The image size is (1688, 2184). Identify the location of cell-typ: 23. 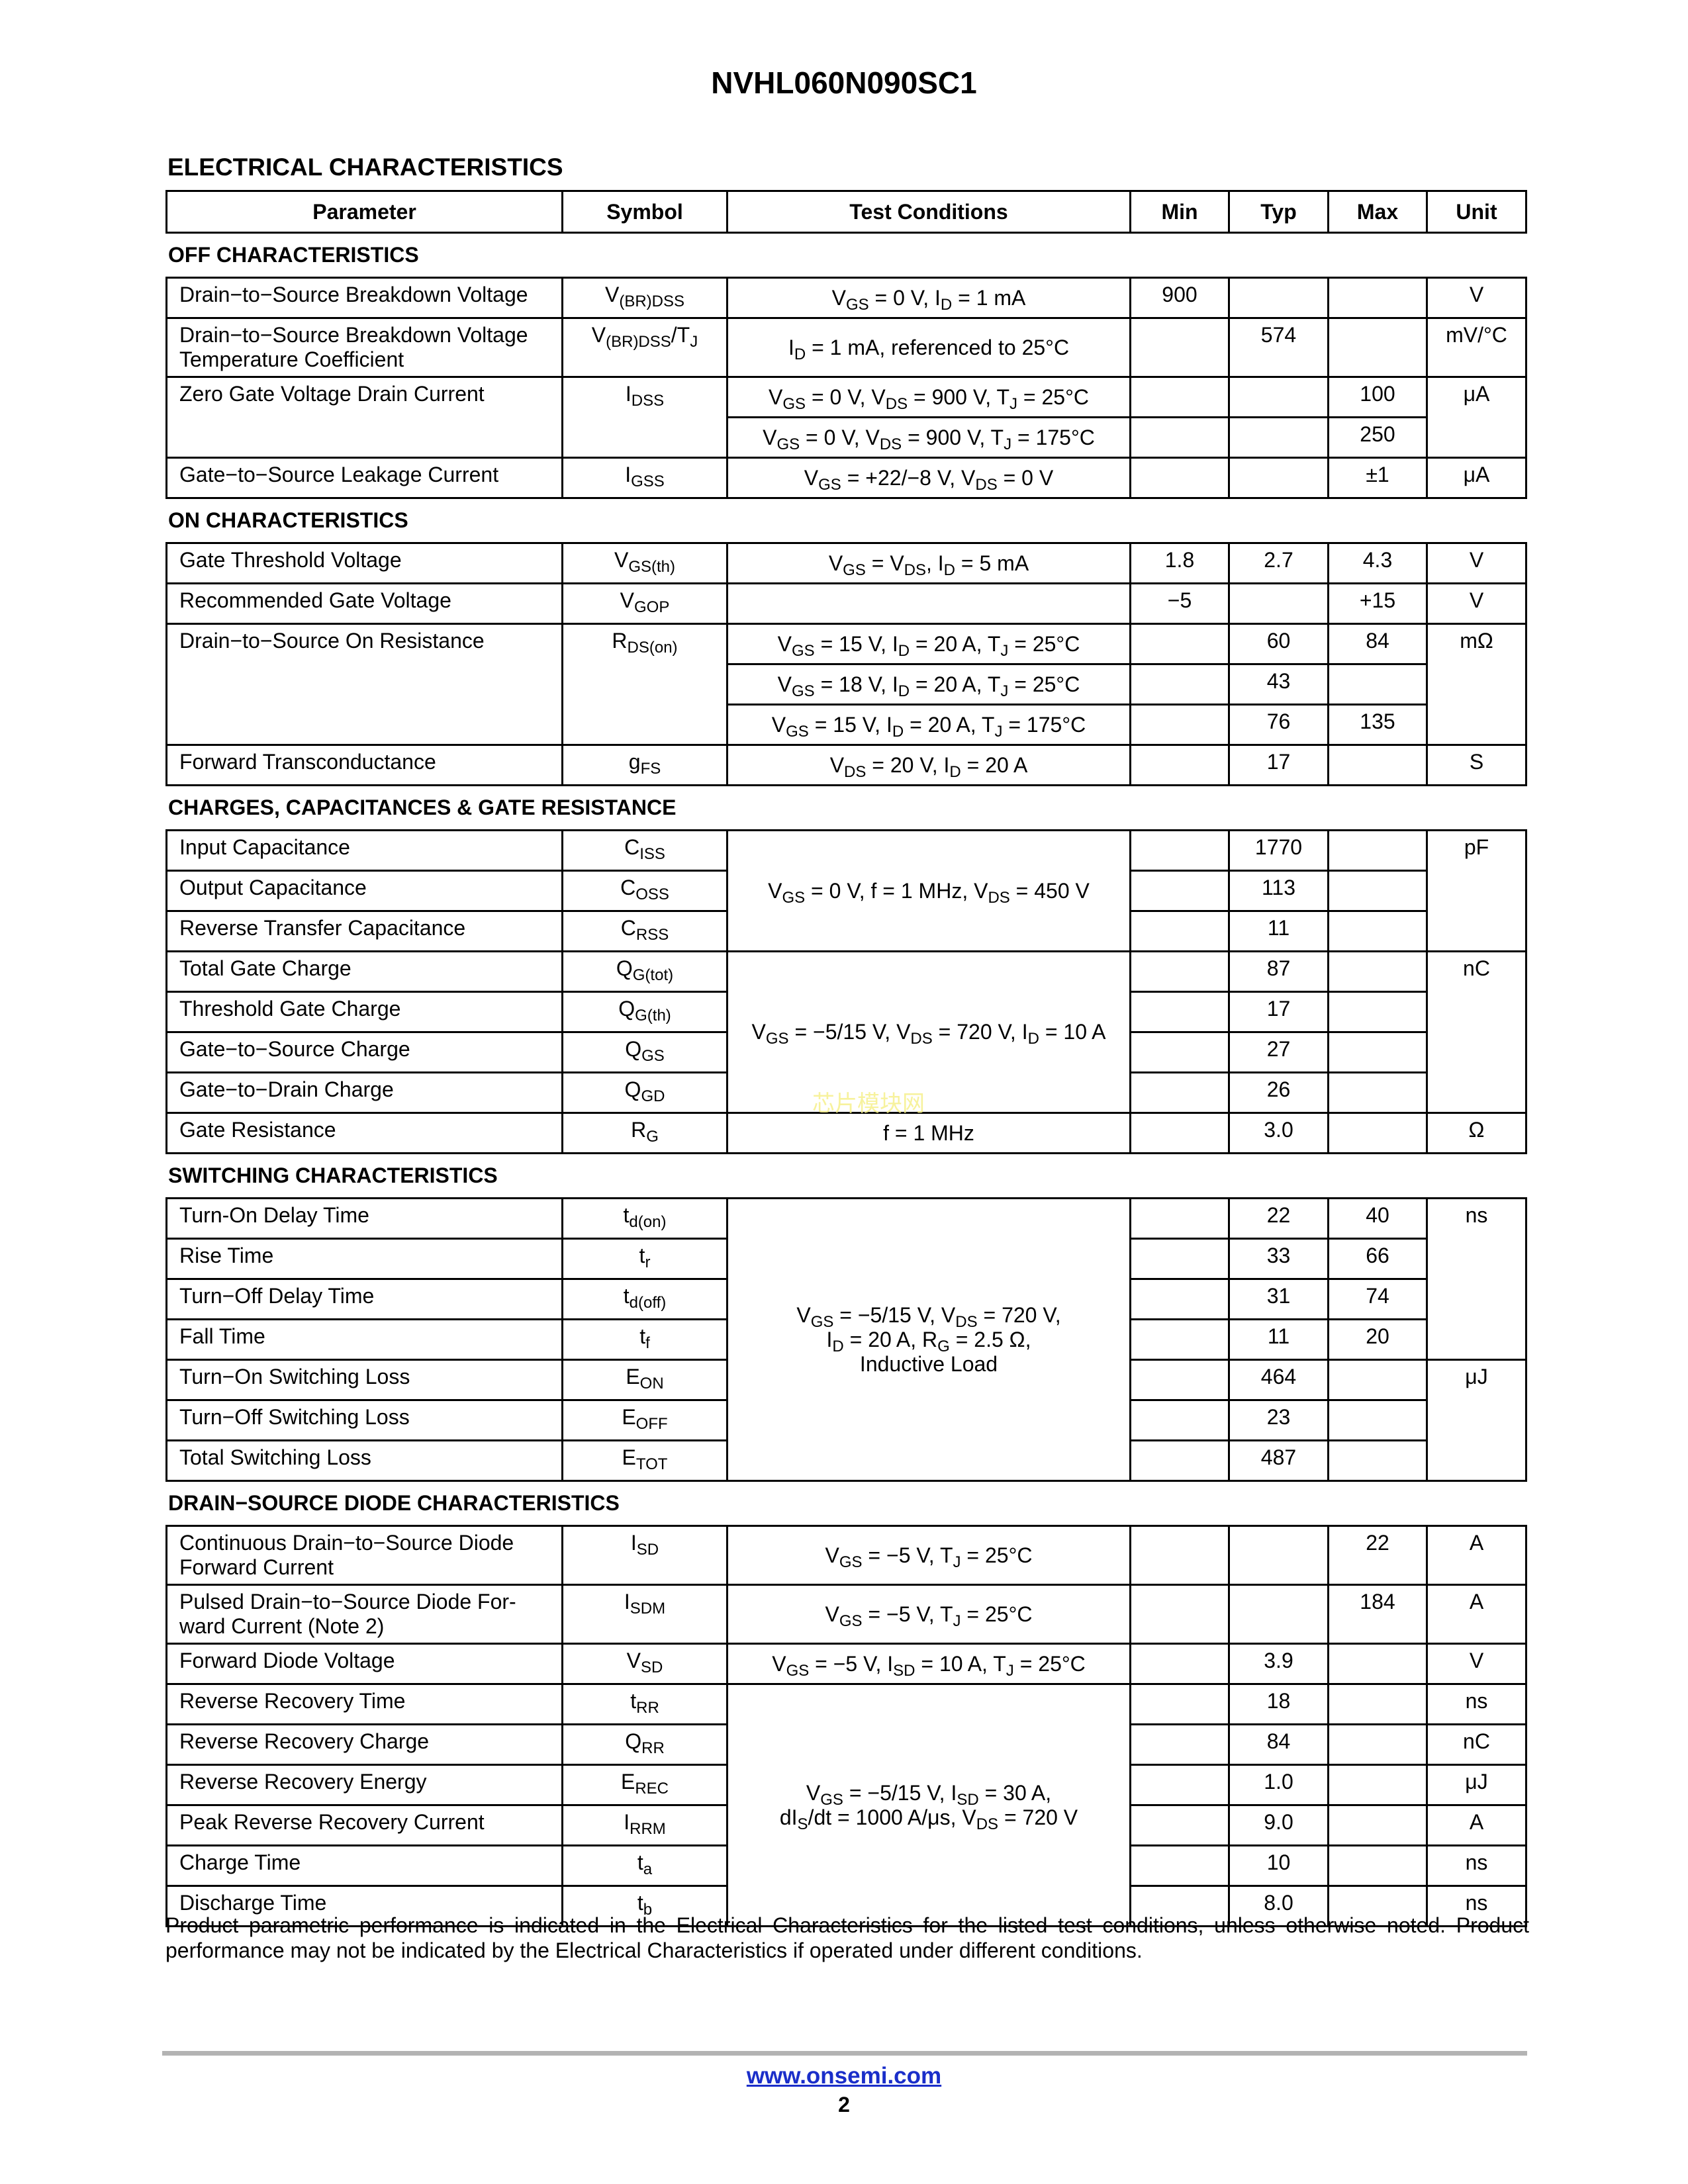
(1278, 1420).